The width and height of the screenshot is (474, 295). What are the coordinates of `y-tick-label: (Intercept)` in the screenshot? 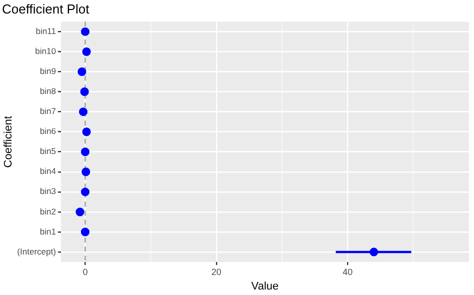 It's located at (36, 251).